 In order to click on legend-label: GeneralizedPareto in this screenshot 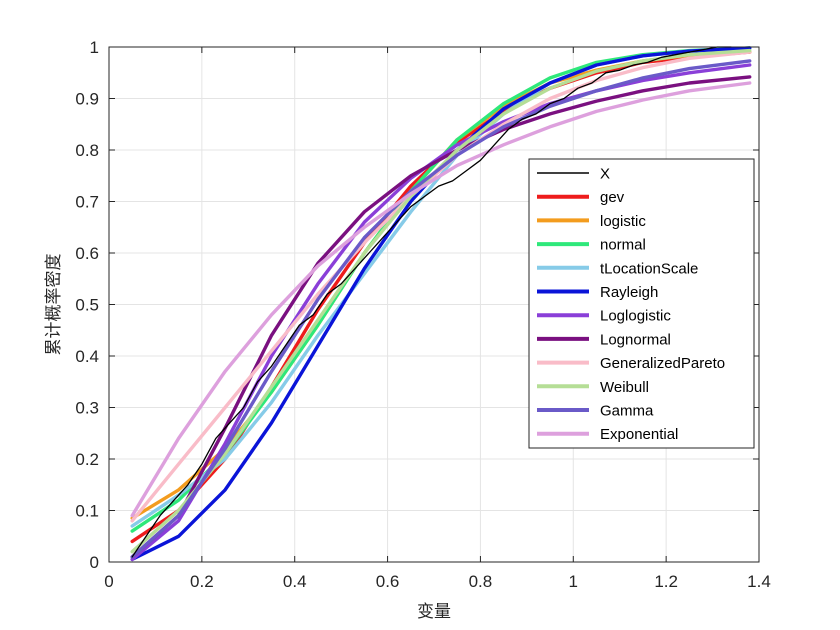, I will do `click(662, 363)`.